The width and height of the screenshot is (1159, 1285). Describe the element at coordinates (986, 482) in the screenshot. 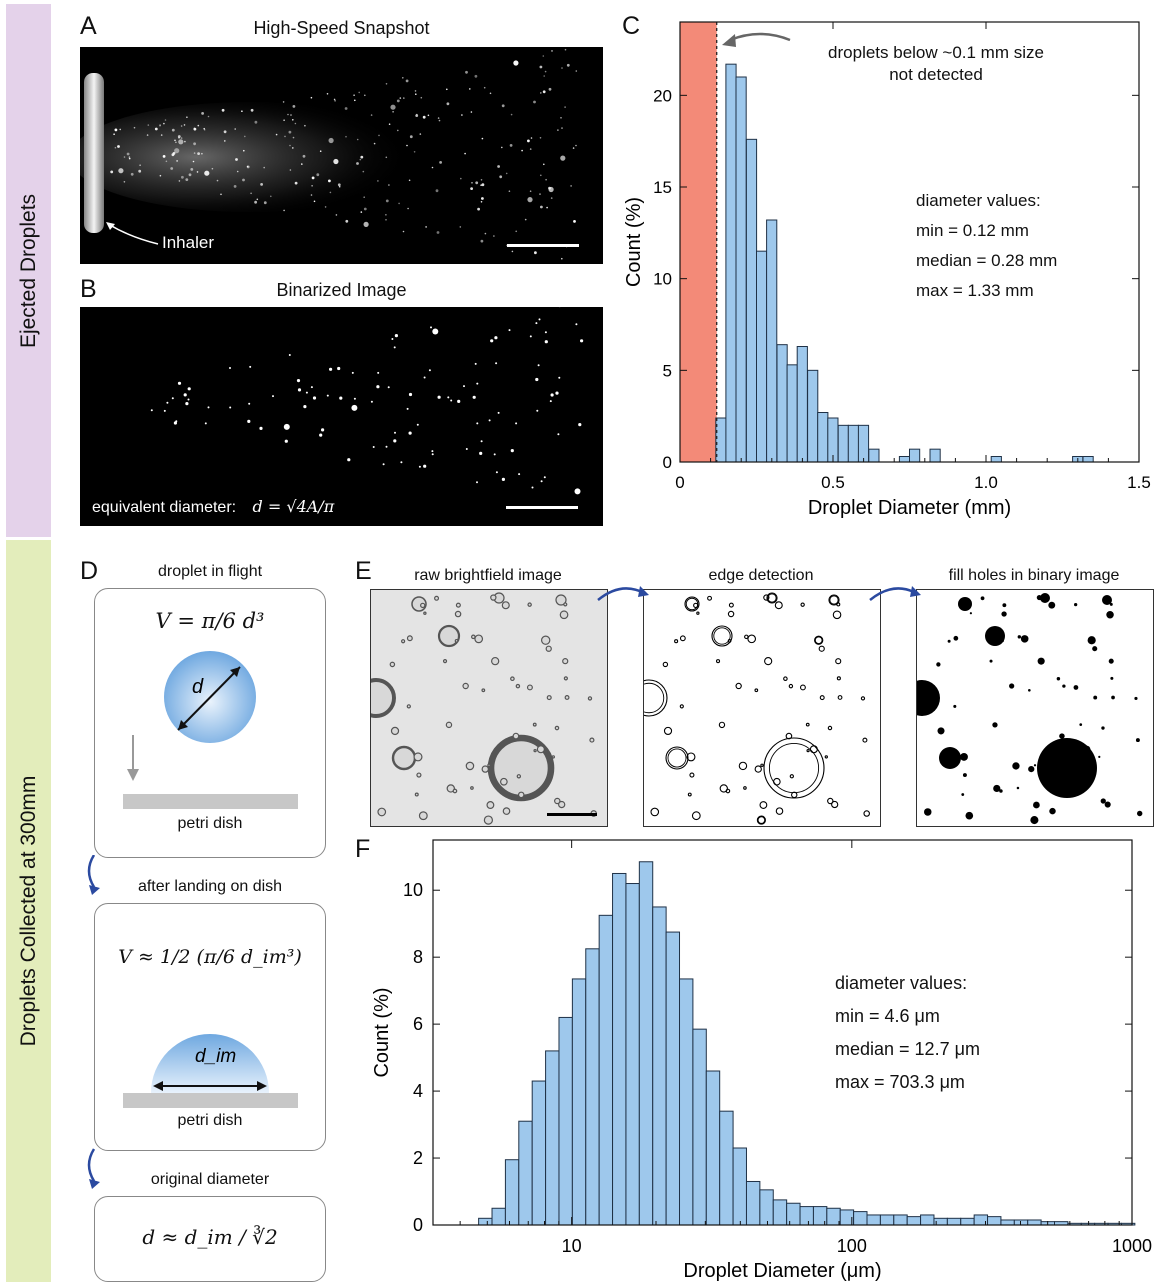

I see `x-tick-label: 1.0` at that location.